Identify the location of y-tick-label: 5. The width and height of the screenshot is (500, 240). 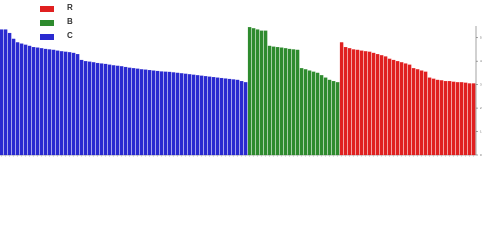
(481, 38).